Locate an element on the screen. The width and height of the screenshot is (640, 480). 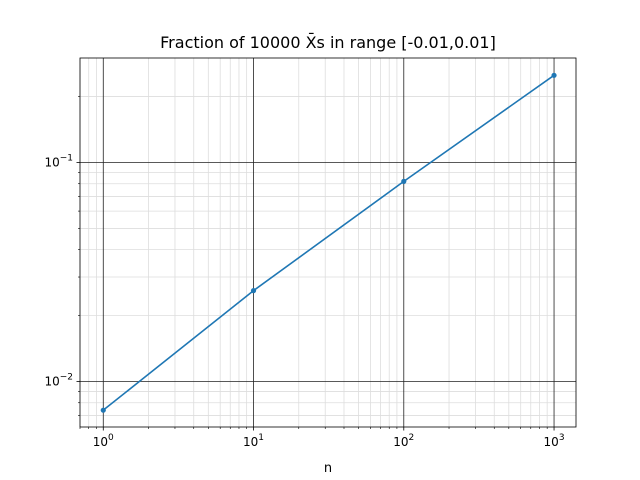
x-tick-label: 10² is located at coordinates (403, 441).